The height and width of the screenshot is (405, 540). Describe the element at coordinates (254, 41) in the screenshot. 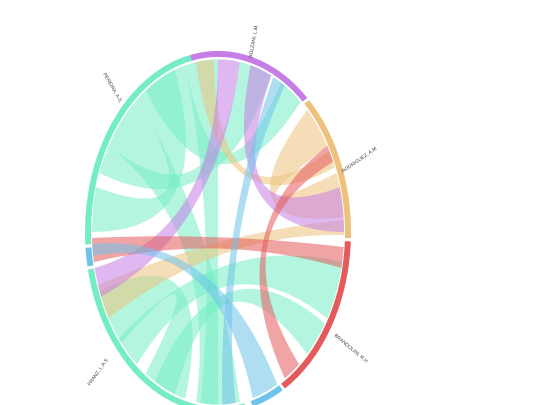

I see `node-label: BOLZANI, L.M` at that location.